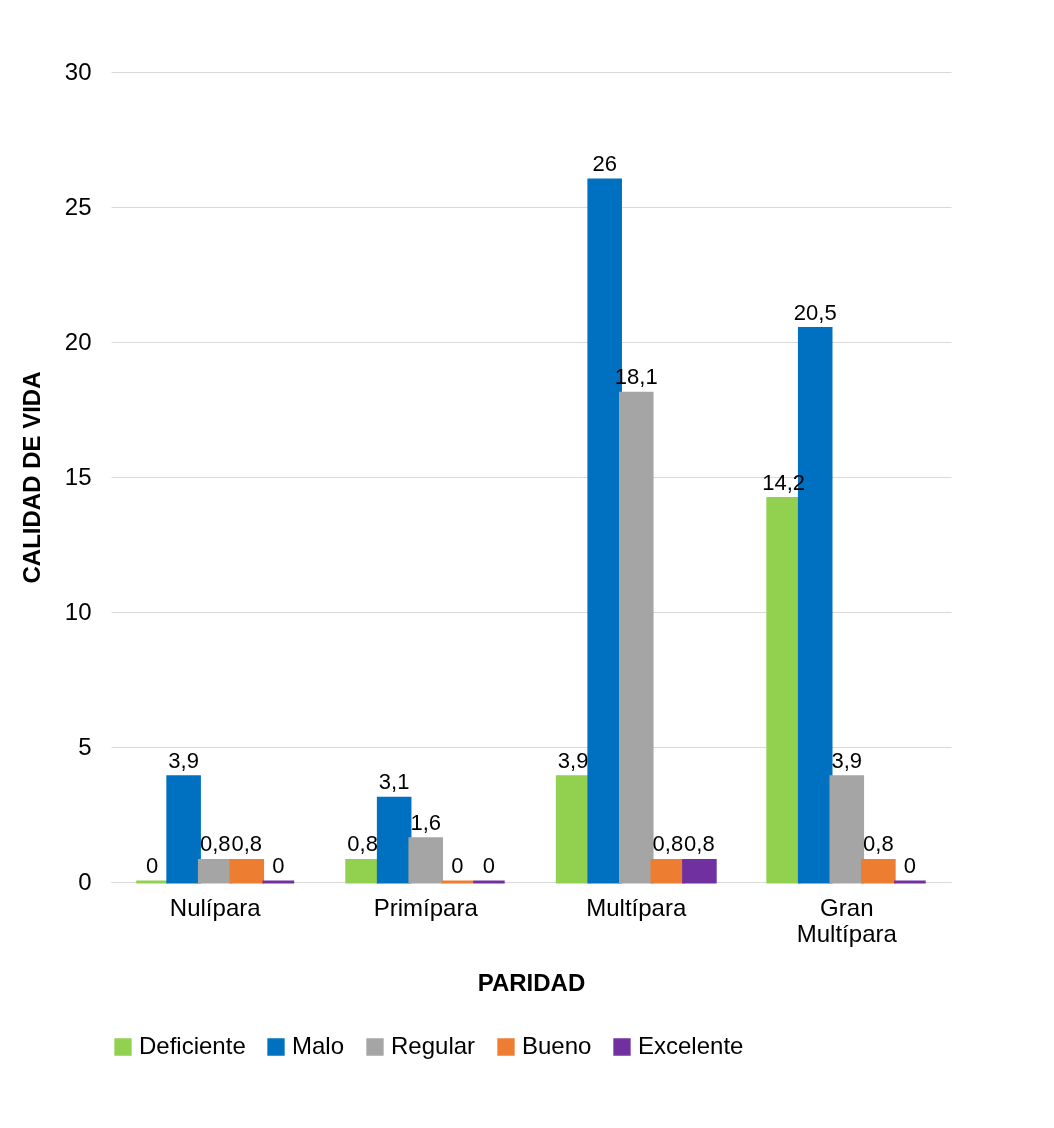 Image resolution: width=1054 pixels, height=1128 pixels. Describe the element at coordinates (78, 611) in the screenshot. I see `y-tick-label: 10` at that location.